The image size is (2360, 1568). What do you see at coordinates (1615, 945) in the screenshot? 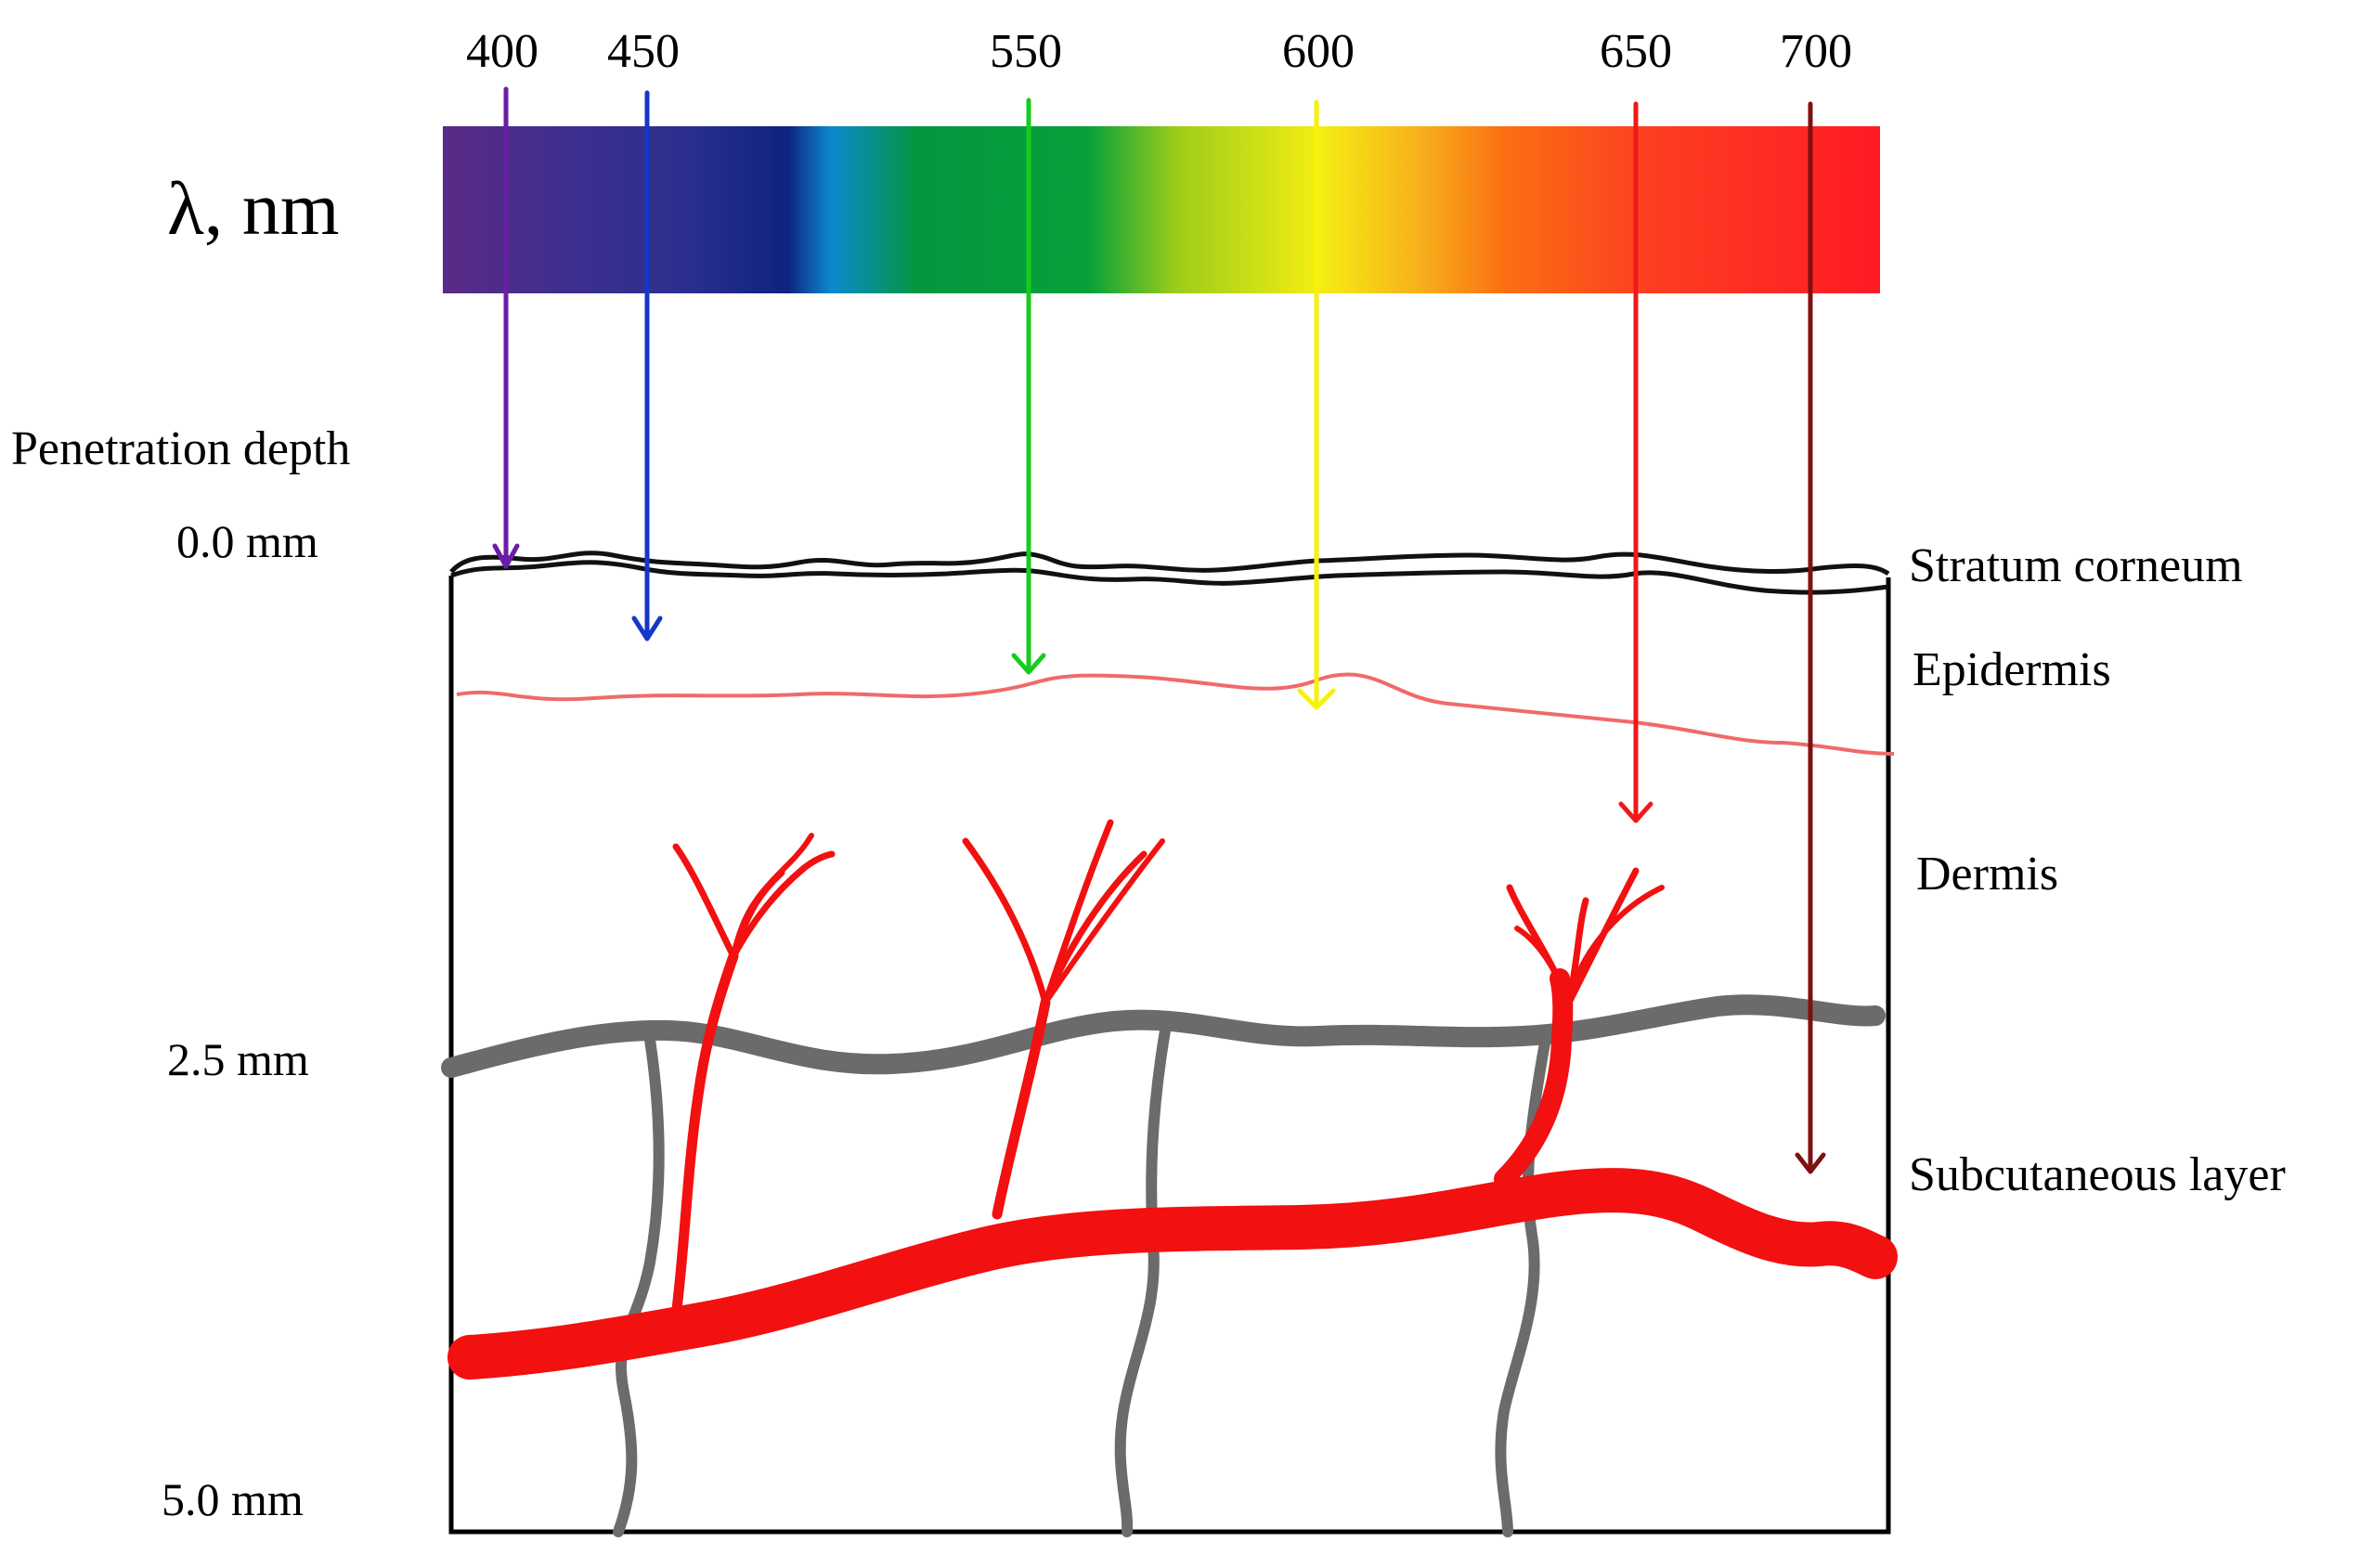
I see `capillary-3-twig-d` at bounding box center [1615, 945].